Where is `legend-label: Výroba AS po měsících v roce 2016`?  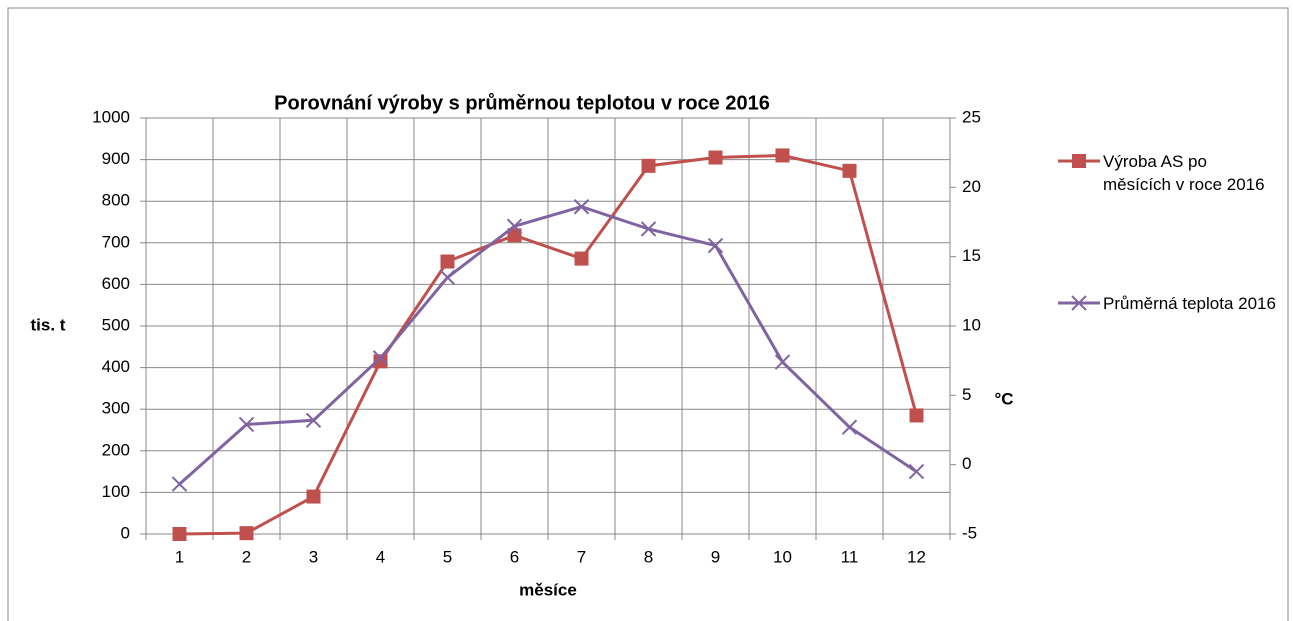
legend-label: Výroba AS po měsících v roce 2016 is located at coordinates (1184, 173).